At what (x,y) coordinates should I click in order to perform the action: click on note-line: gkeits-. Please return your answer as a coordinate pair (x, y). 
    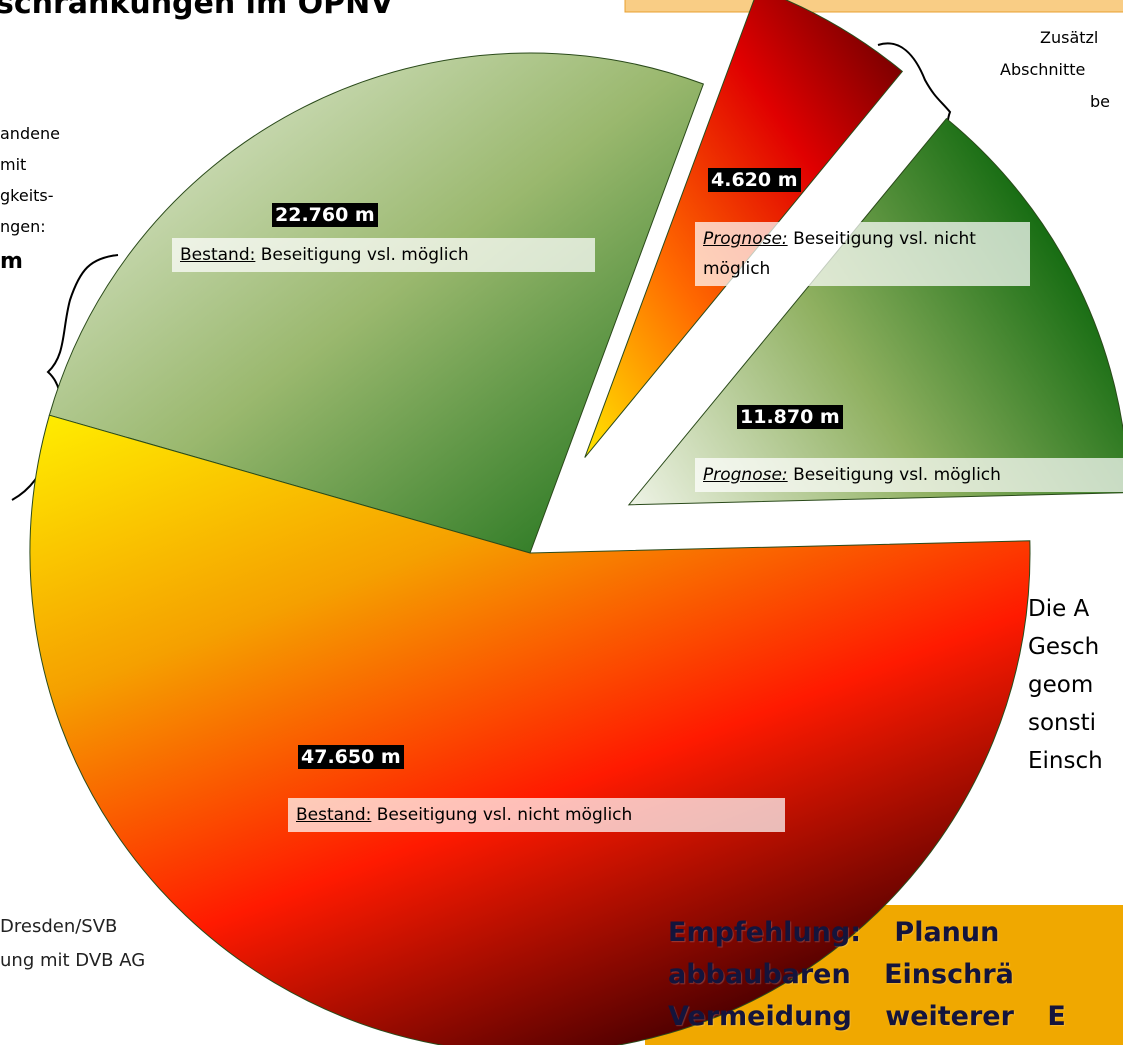
    Looking at the image, I should click on (27, 195).